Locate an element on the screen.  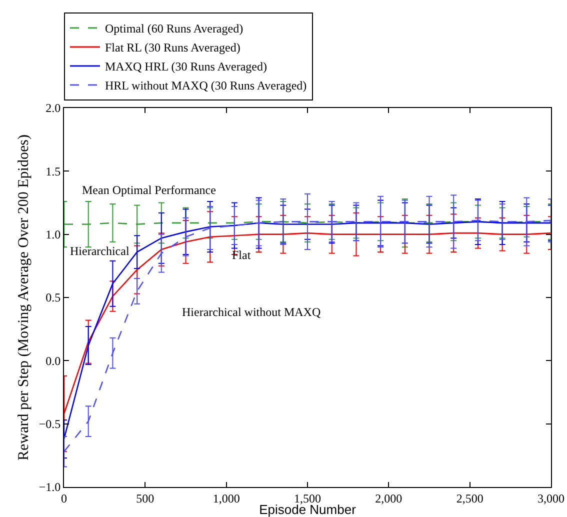
annotation: Mean Optimal Performance is located at coordinates (149, 190).